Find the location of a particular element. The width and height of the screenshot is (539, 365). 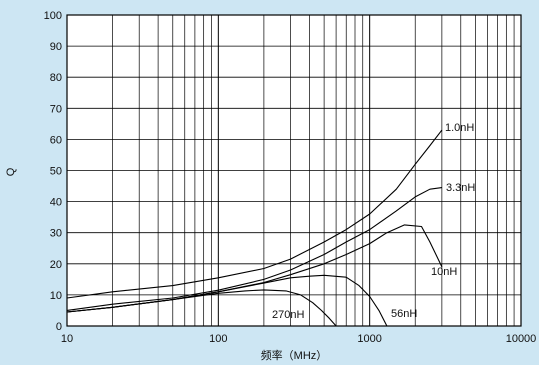

y-tick-label: 60 is located at coordinates (56, 140).